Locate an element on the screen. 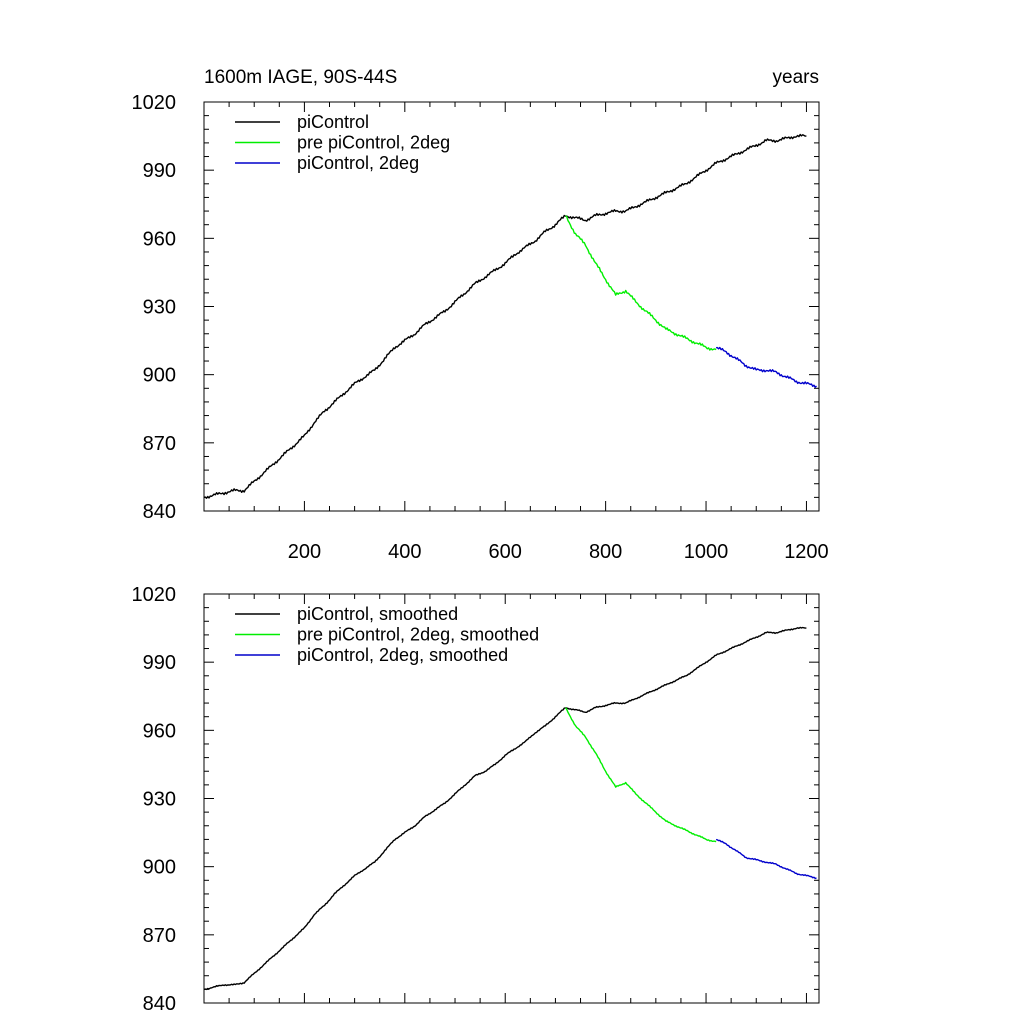  series-line-picontrol-2deg is located at coordinates (766, 367).